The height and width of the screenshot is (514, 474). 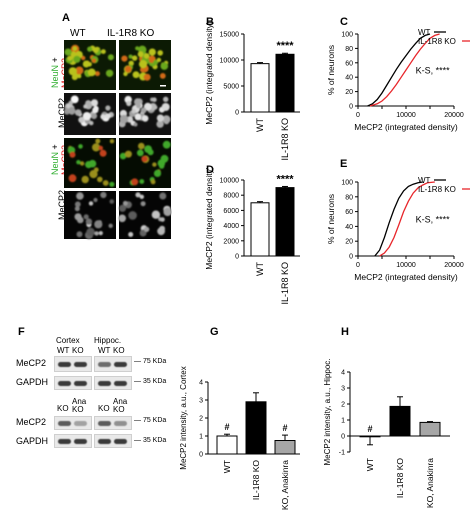 I want to click on series-line, so click(x=398, y=219).